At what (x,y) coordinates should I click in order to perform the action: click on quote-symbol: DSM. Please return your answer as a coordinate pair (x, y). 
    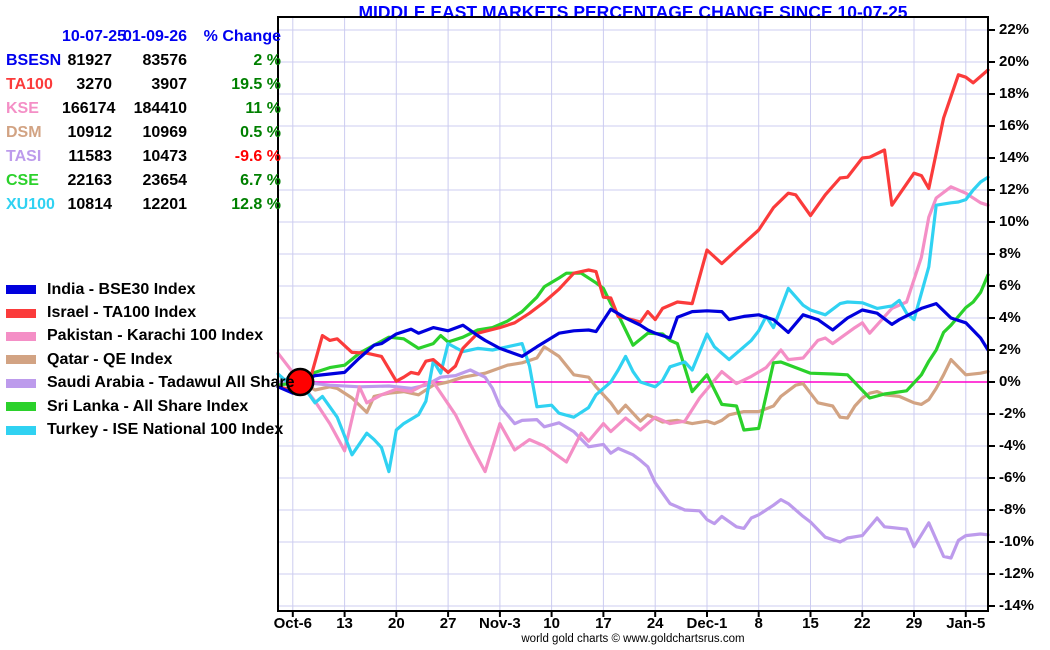
    Looking at the image, I should click on (24, 132).